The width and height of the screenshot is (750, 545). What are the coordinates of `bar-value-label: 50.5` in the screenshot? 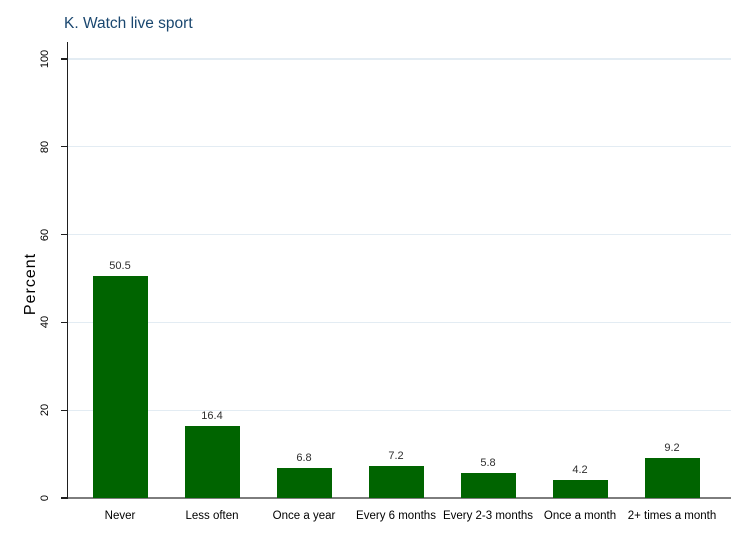 It's located at (120, 266).